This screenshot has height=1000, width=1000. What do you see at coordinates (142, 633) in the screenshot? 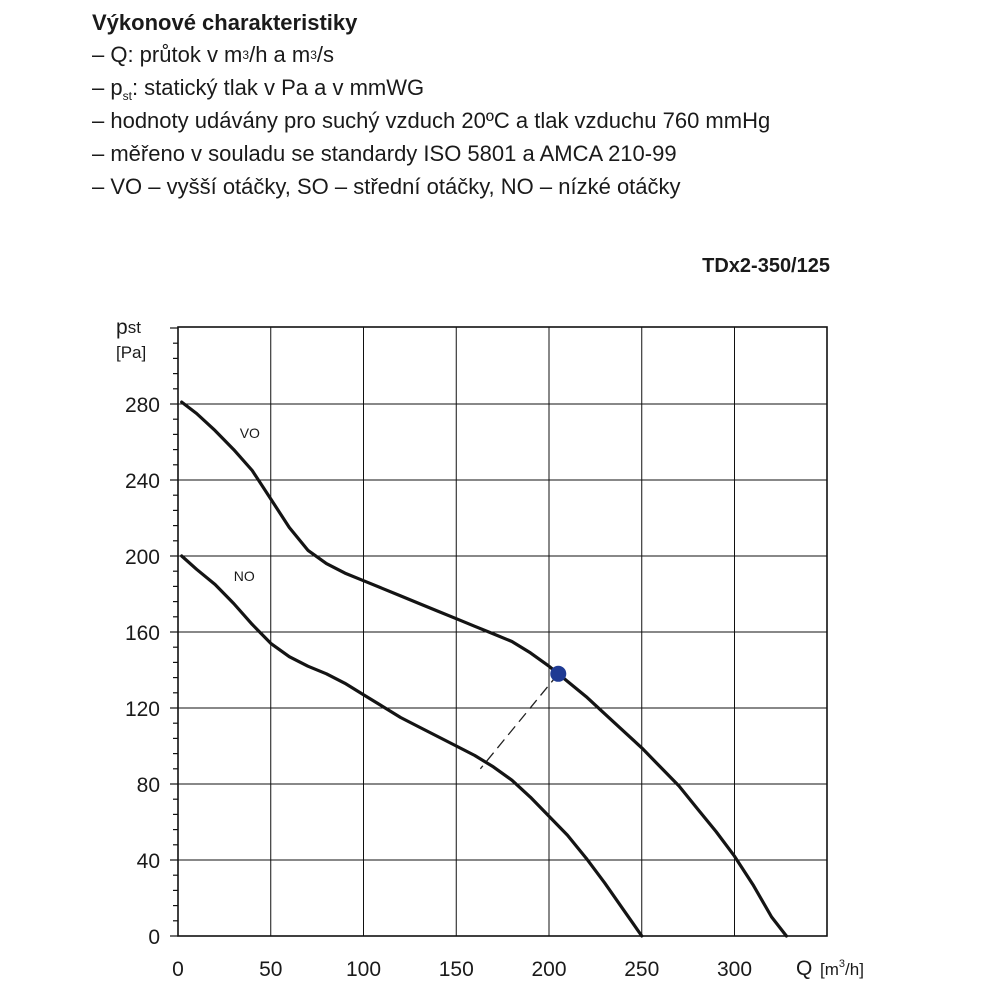
I see `y-tick-label: 160` at bounding box center [142, 633].